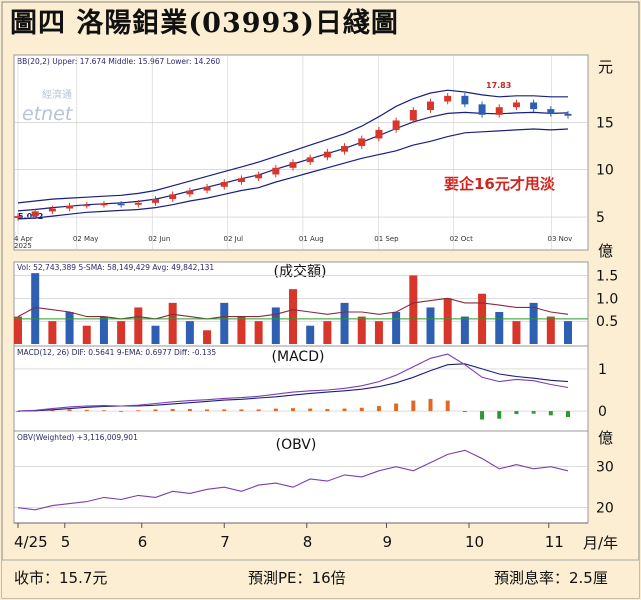 The height and width of the screenshot is (600, 641). I want to click on volume-tick-label: 1.0, so click(607, 299).